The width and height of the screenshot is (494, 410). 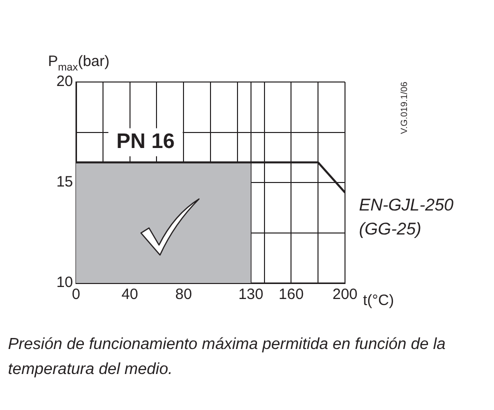 What do you see at coordinates (404, 108) in the screenshot?
I see `text: V.G.019.1/06` at bounding box center [404, 108].